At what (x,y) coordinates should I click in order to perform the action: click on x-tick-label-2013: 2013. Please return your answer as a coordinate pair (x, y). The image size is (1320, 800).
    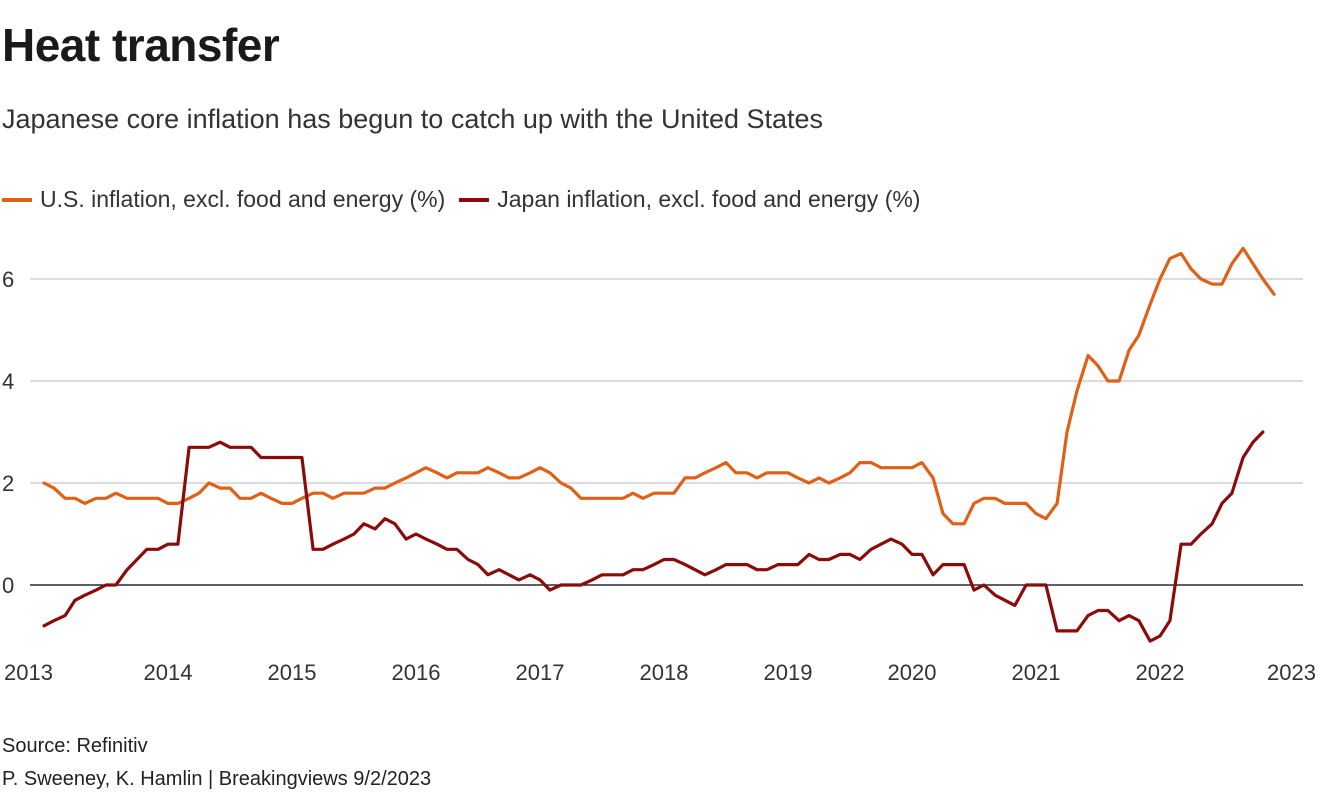
    Looking at the image, I should click on (28, 672).